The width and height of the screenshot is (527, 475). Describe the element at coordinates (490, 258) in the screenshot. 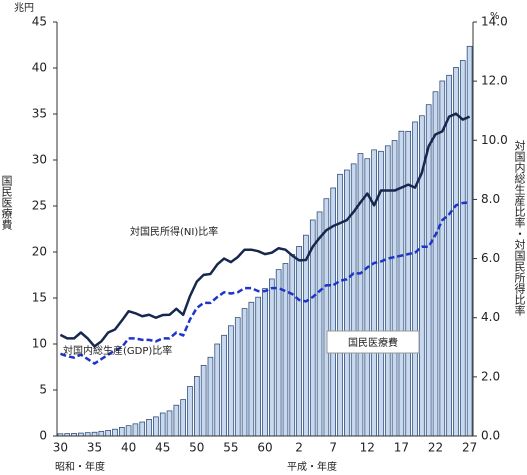

I see `y2-tick-label: 6.0` at that location.